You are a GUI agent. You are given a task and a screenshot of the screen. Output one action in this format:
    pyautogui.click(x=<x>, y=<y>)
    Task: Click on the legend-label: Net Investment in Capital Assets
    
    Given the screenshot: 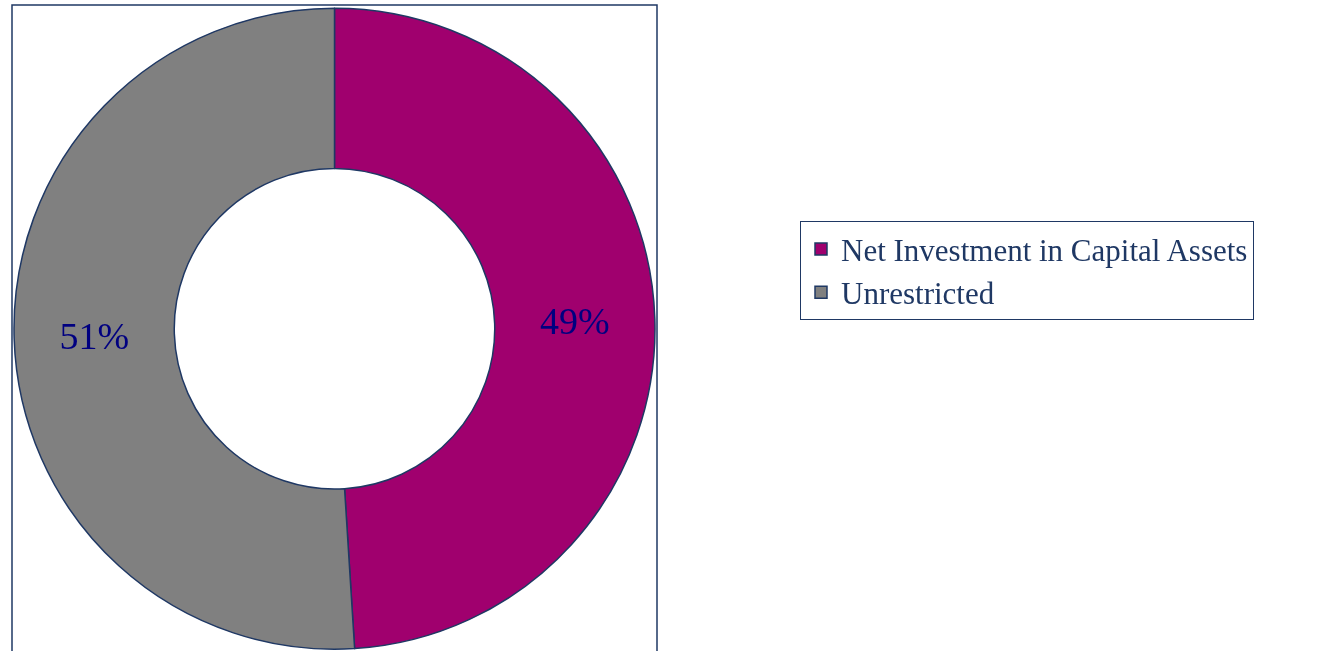 What is the action you would take?
    pyautogui.click(x=1044, y=251)
    